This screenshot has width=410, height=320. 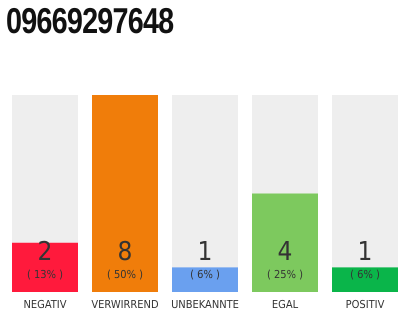 What do you see at coordinates (45, 252) in the screenshot?
I see `data-label: 2` at bounding box center [45, 252].